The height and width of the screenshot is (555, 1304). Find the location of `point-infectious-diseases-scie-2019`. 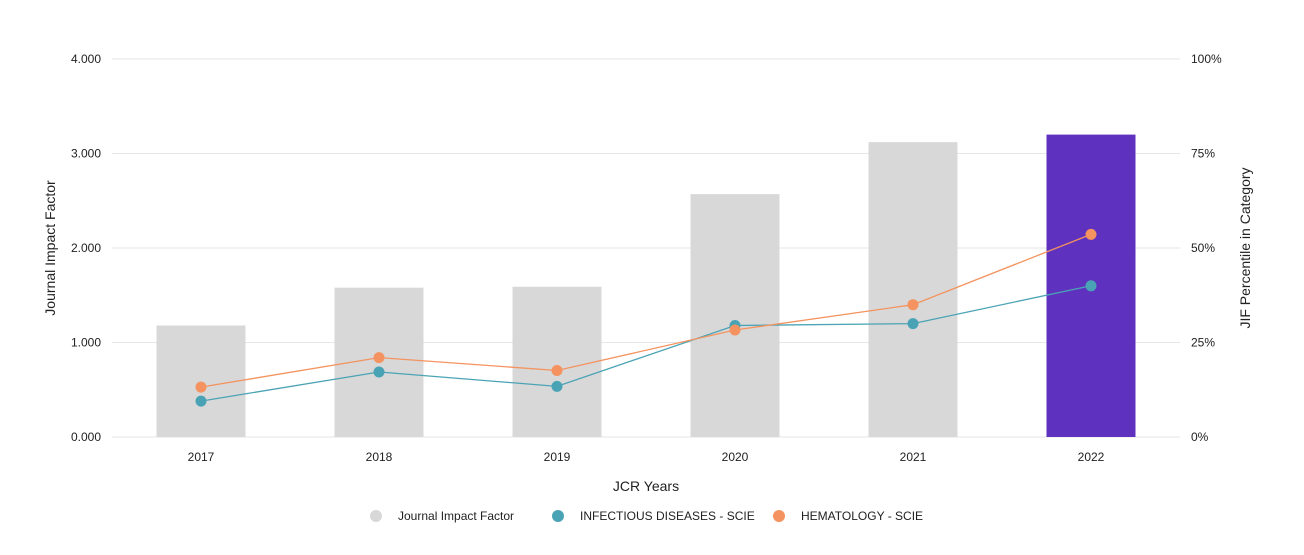

point-infectious-diseases-scie-2019 is located at coordinates (557, 386).